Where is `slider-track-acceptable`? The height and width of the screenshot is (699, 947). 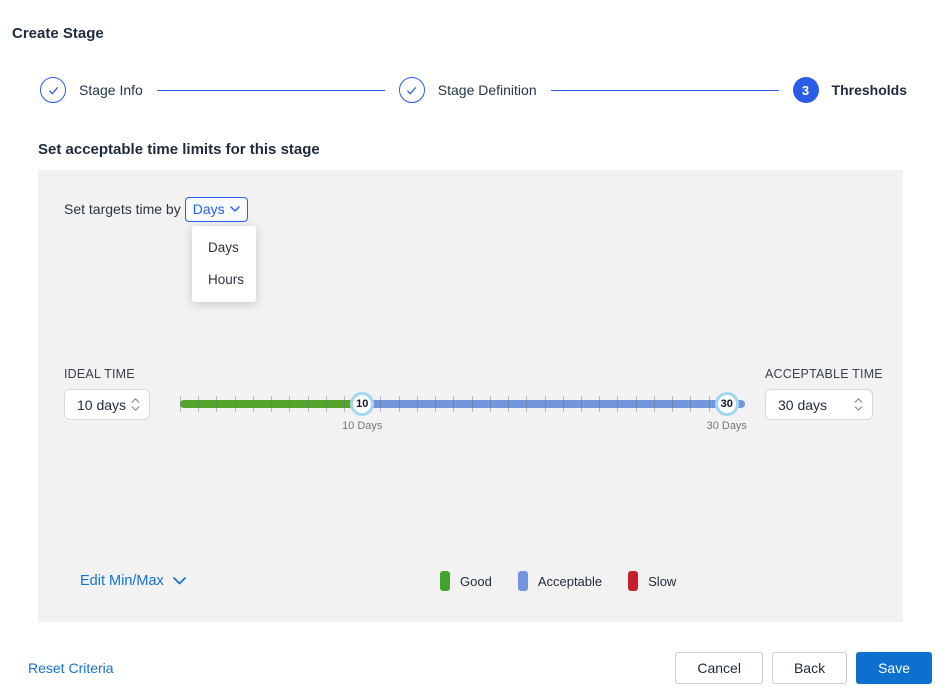 slider-track-acceptable is located at coordinates (462, 404).